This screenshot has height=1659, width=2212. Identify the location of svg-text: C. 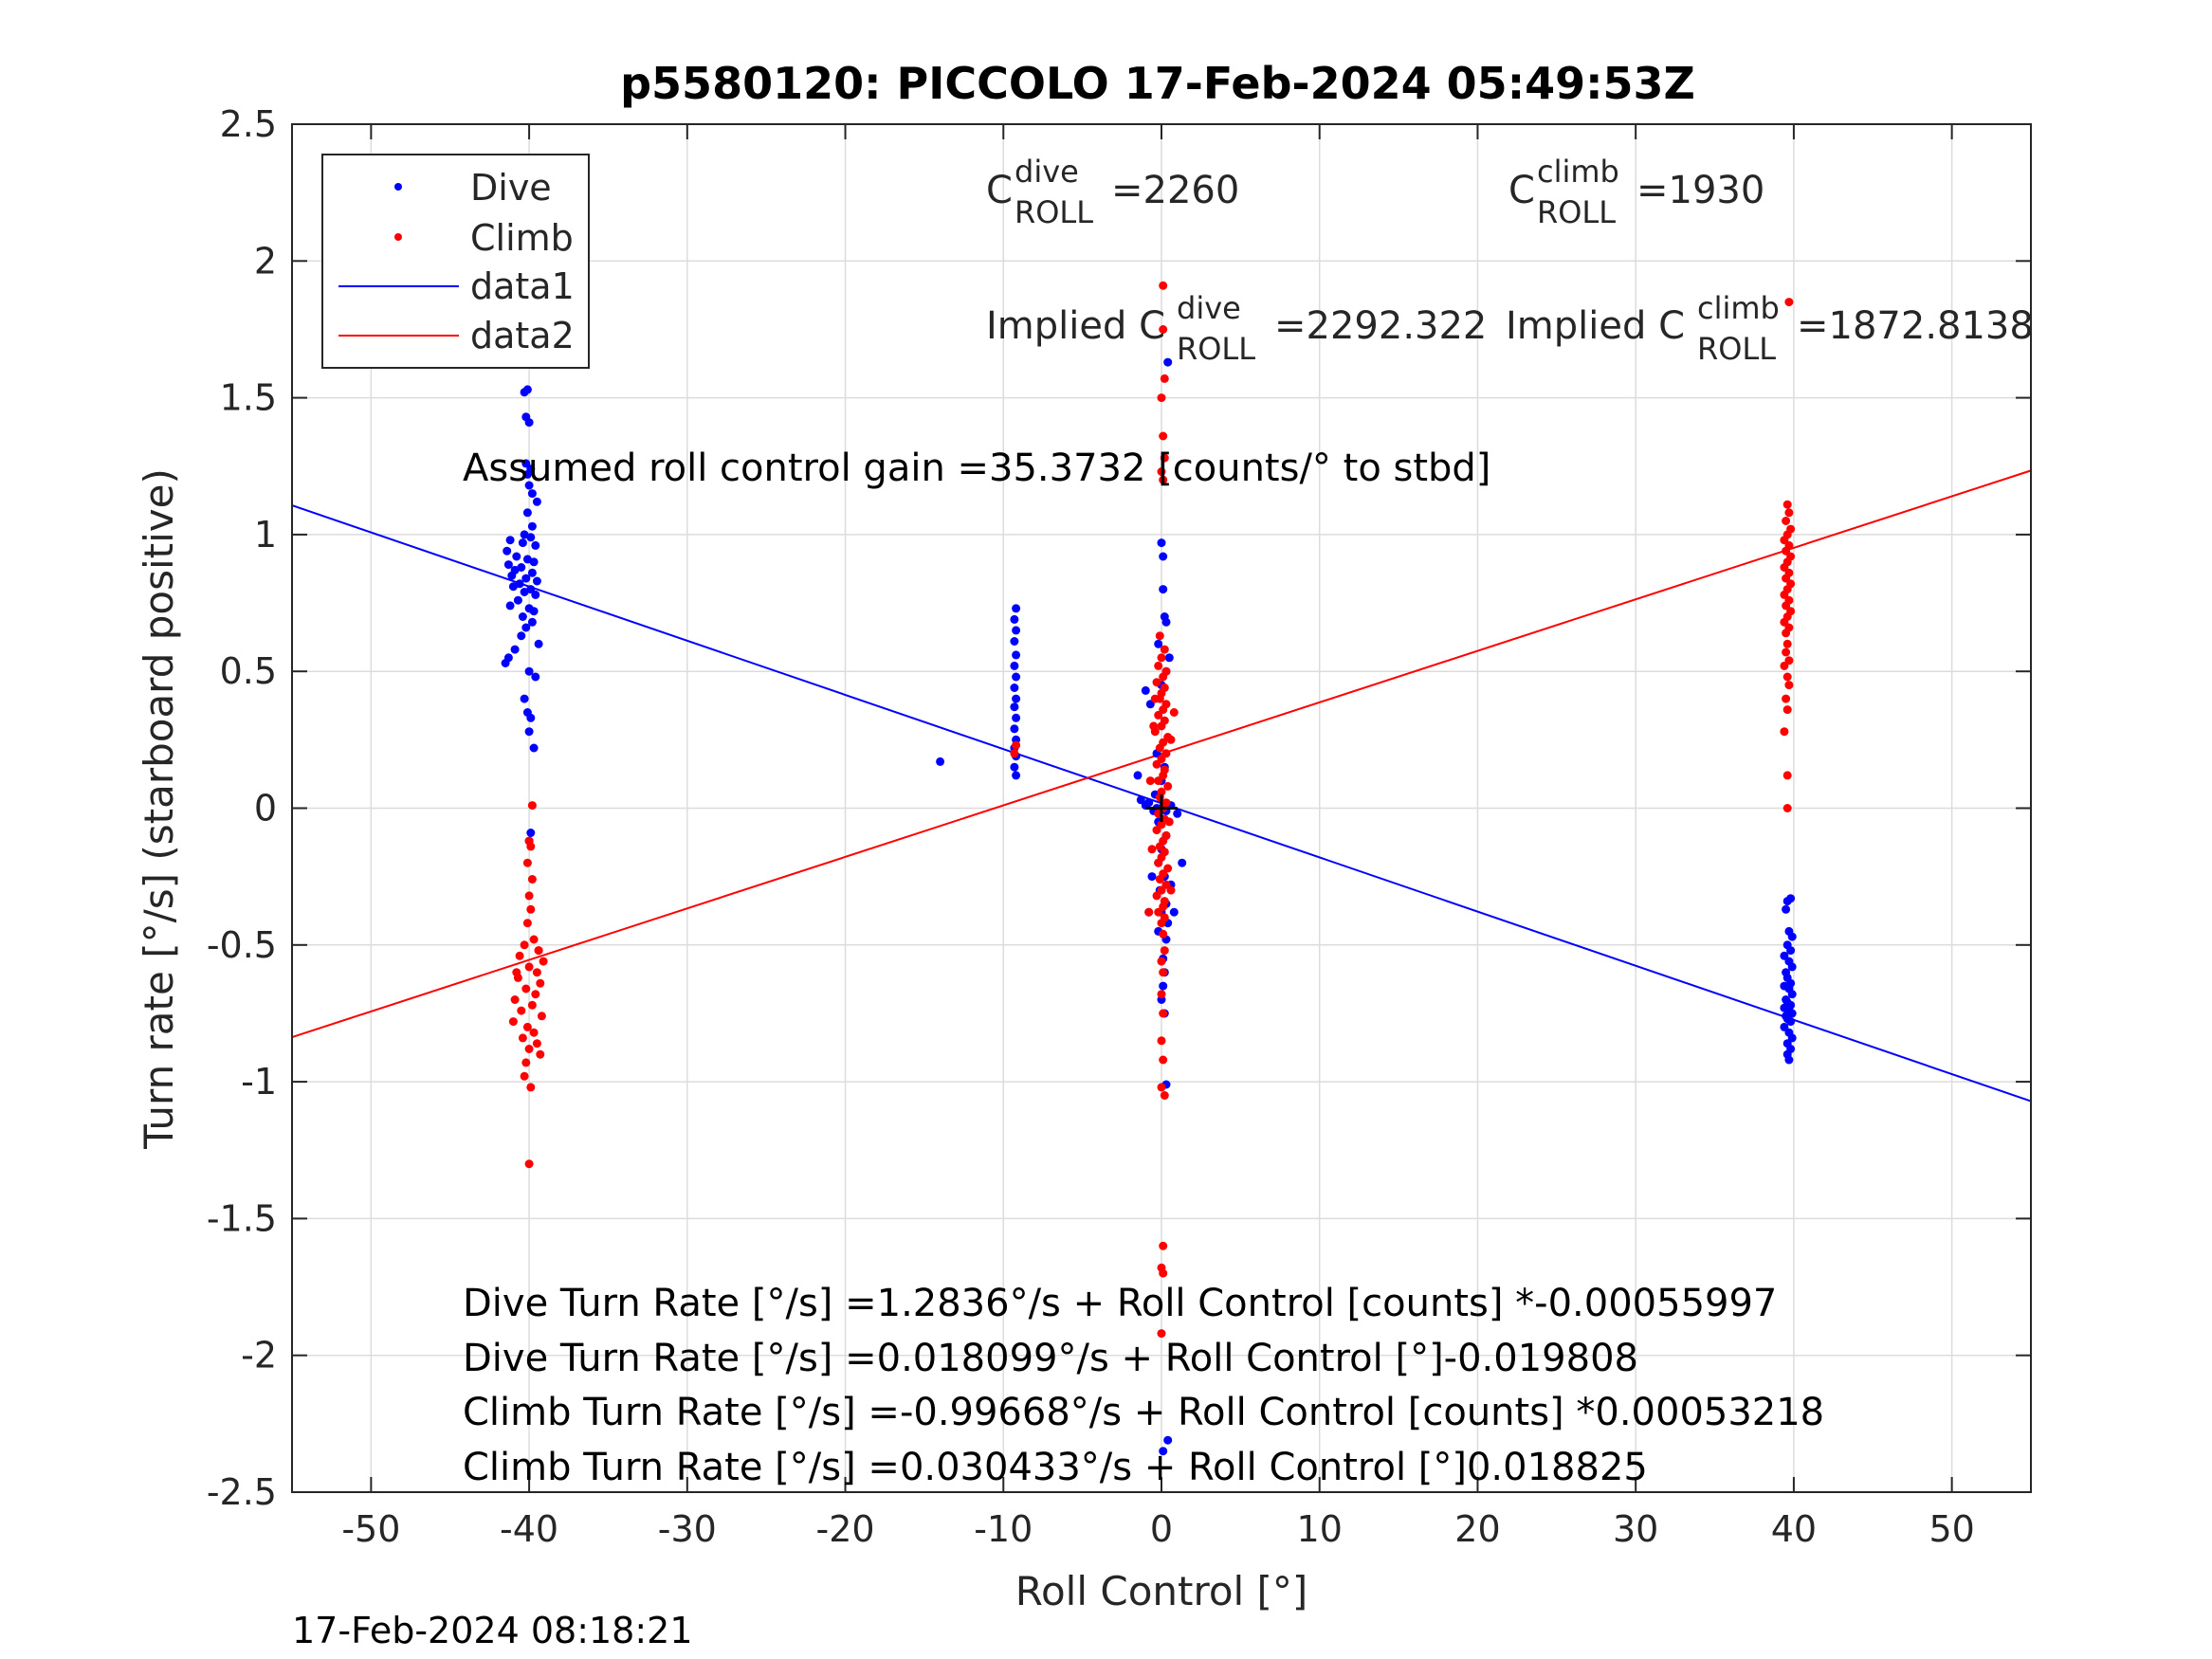
(1521, 190).